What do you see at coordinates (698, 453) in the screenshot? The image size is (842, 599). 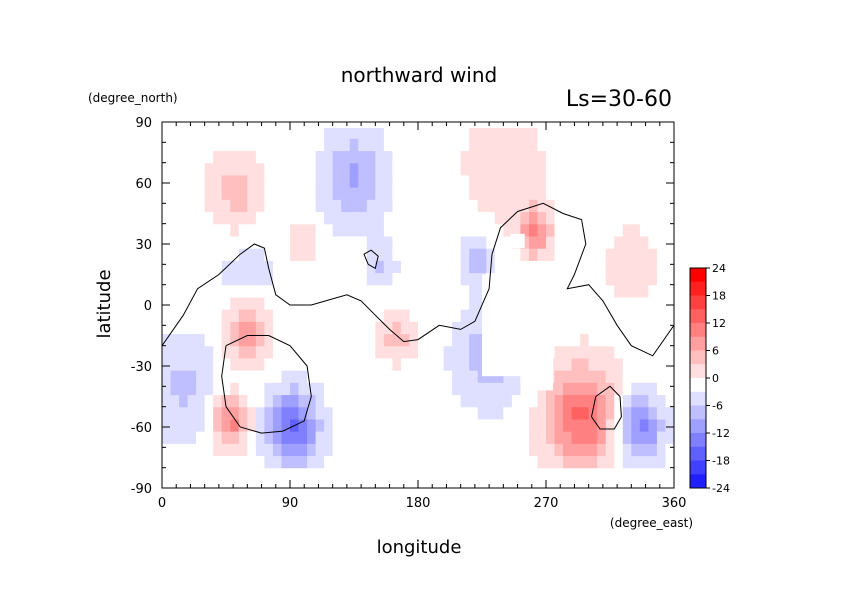 I see `colorbar-swatch` at bounding box center [698, 453].